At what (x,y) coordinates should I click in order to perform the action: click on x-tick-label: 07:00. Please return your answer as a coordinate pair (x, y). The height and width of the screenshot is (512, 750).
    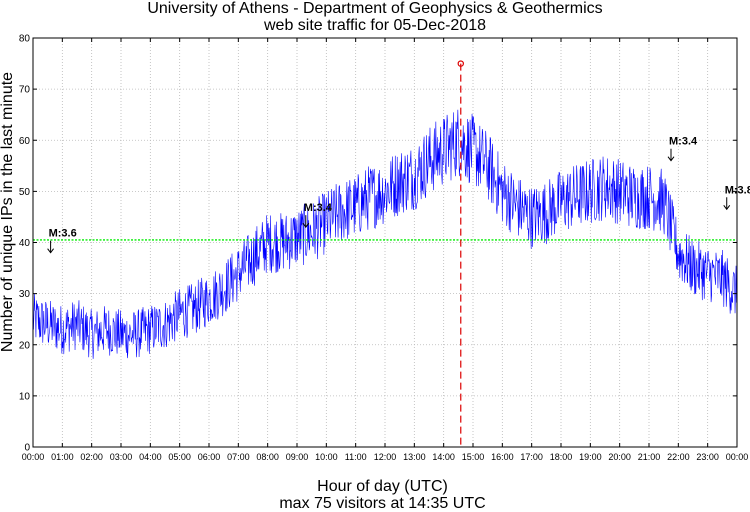
    Looking at the image, I should click on (238, 457).